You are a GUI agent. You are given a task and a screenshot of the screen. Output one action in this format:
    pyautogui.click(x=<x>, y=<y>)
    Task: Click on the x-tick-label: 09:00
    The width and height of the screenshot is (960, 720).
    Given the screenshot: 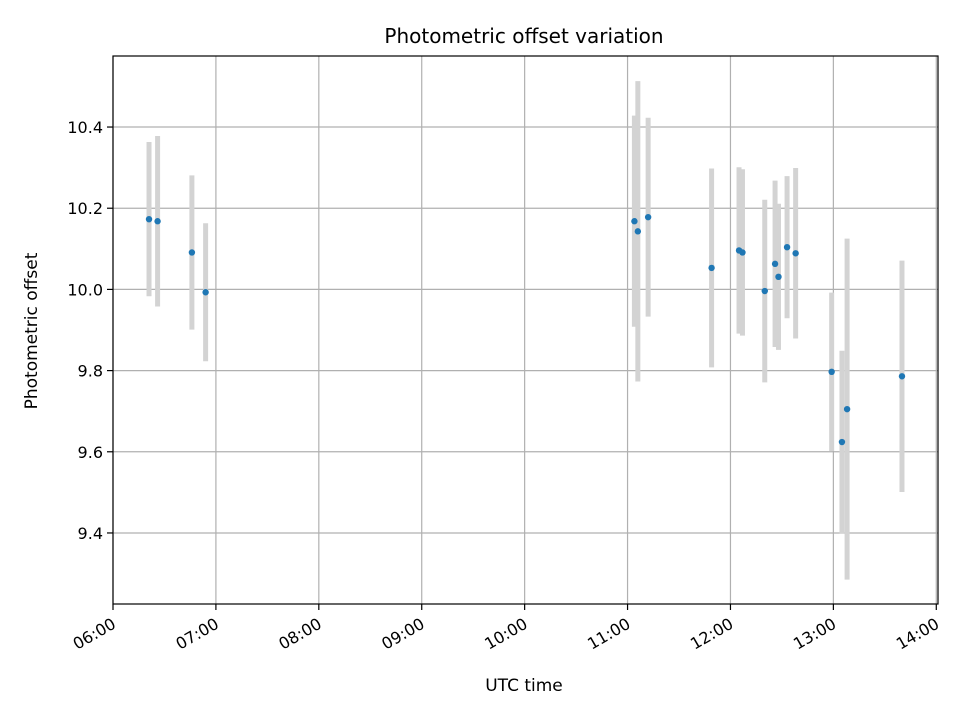 What is the action you would take?
    pyautogui.click(x=402, y=634)
    